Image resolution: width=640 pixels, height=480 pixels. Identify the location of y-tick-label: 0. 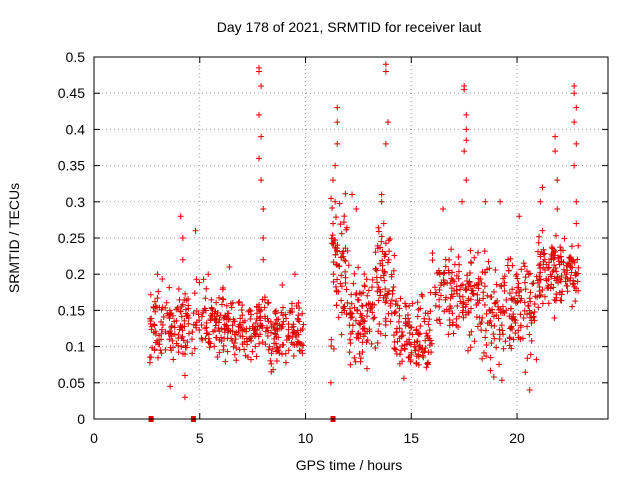
(81, 419).